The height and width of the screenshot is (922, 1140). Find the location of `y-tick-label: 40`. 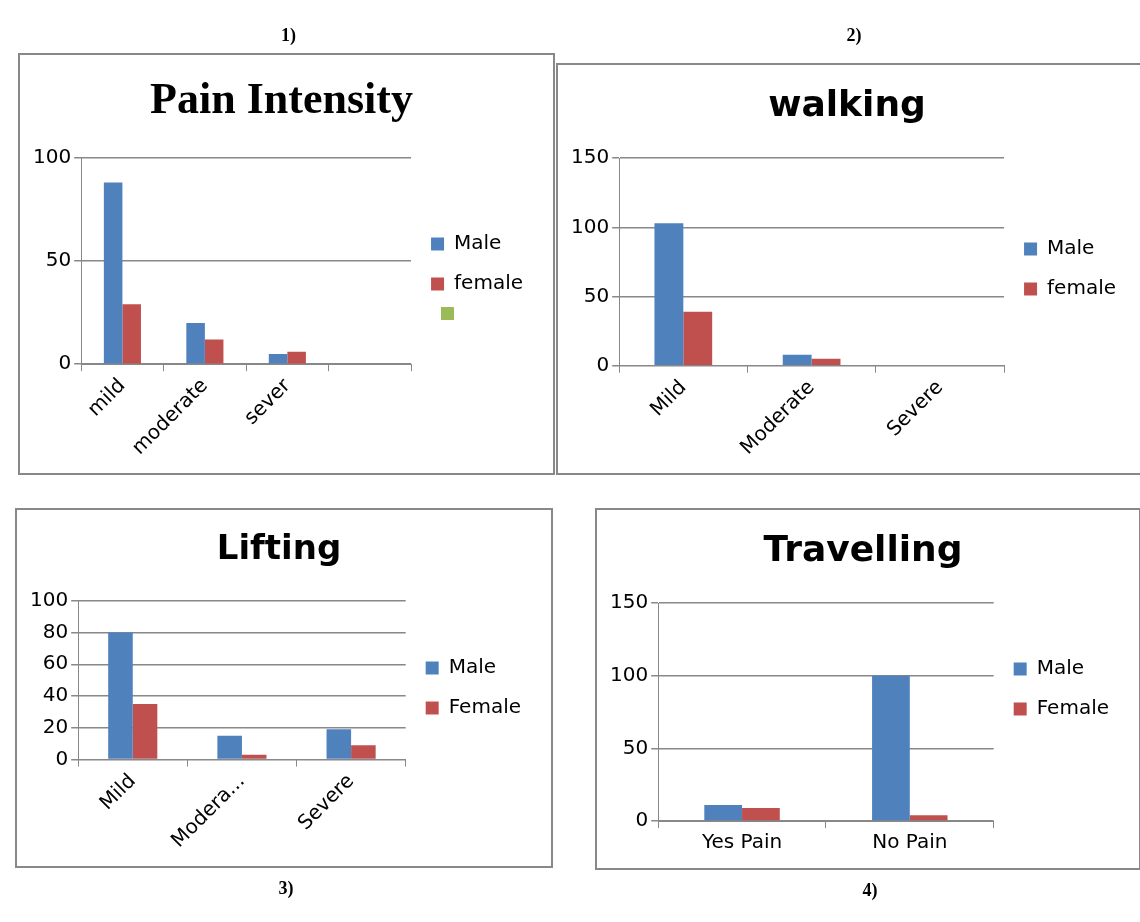

y-tick-label: 40 is located at coordinates (55, 694).